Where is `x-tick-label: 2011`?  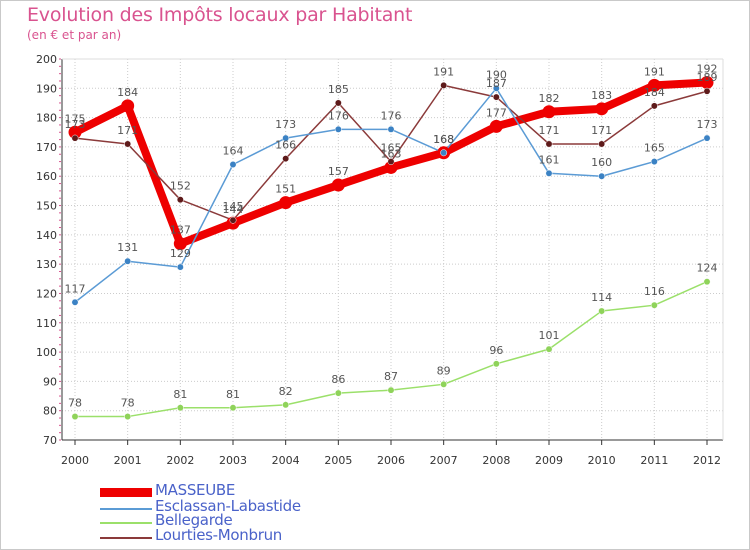 x-tick-label: 2011 is located at coordinates (654, 460).